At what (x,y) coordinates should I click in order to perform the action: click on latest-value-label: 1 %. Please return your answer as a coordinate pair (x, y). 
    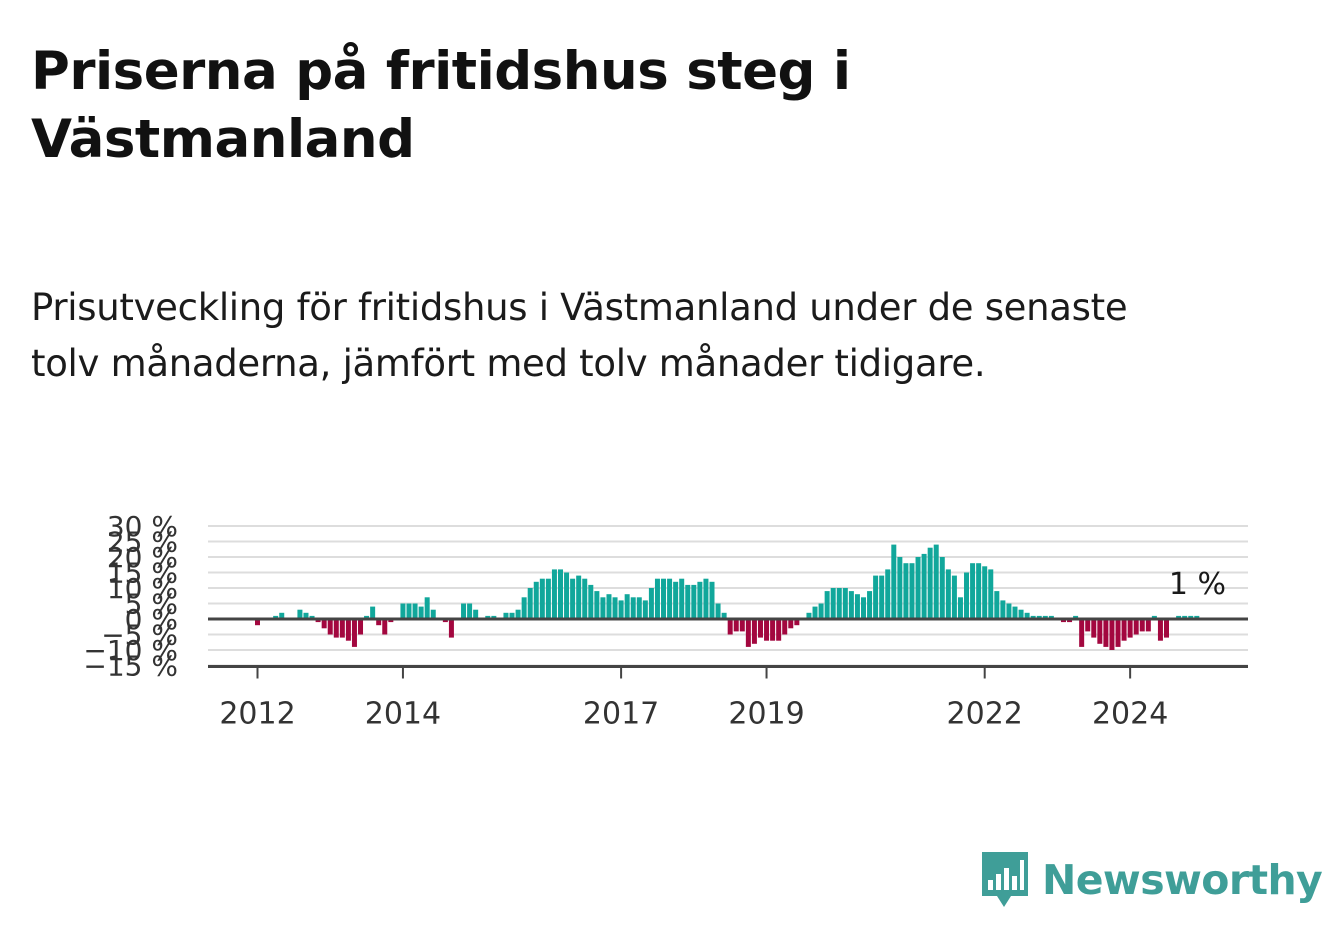
    Looking at the image, I should click on (1197, 584).